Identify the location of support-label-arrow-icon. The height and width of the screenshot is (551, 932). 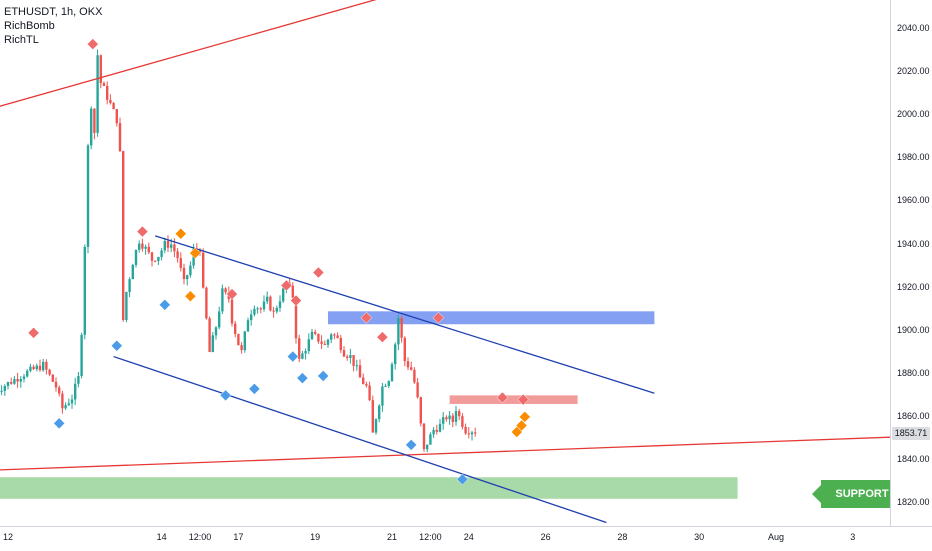
(816, 494).